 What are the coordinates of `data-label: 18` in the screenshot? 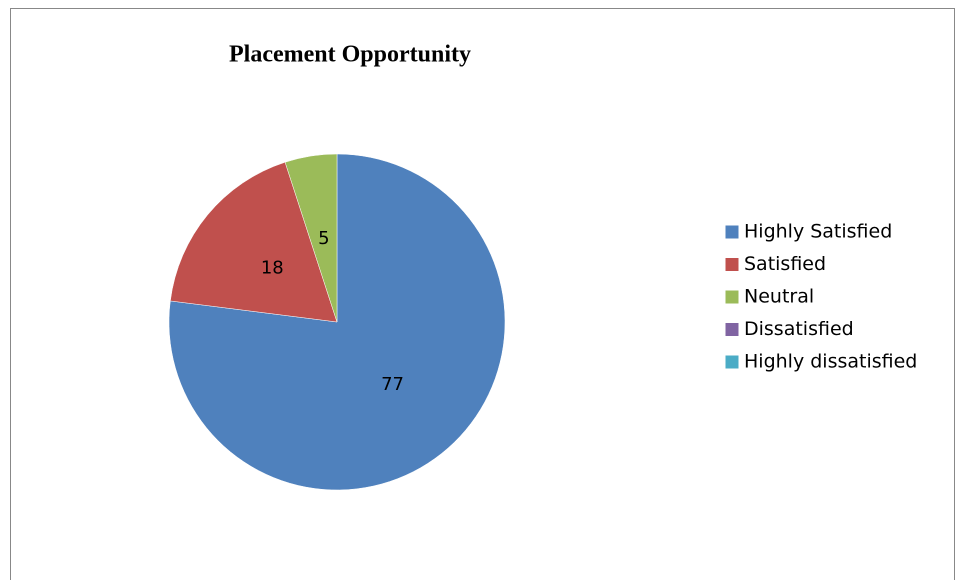 It's located at (272, 267).